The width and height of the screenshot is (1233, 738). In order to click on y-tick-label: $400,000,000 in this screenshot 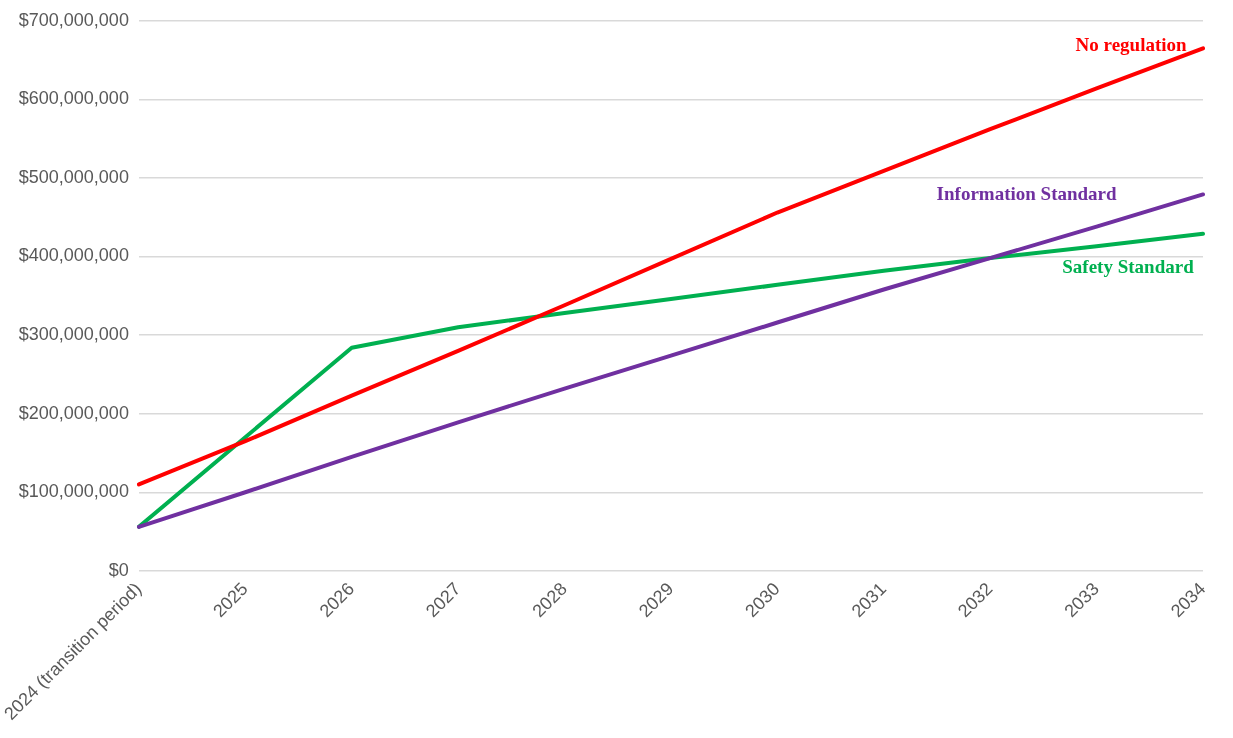, I will do `click(73, 255)`.